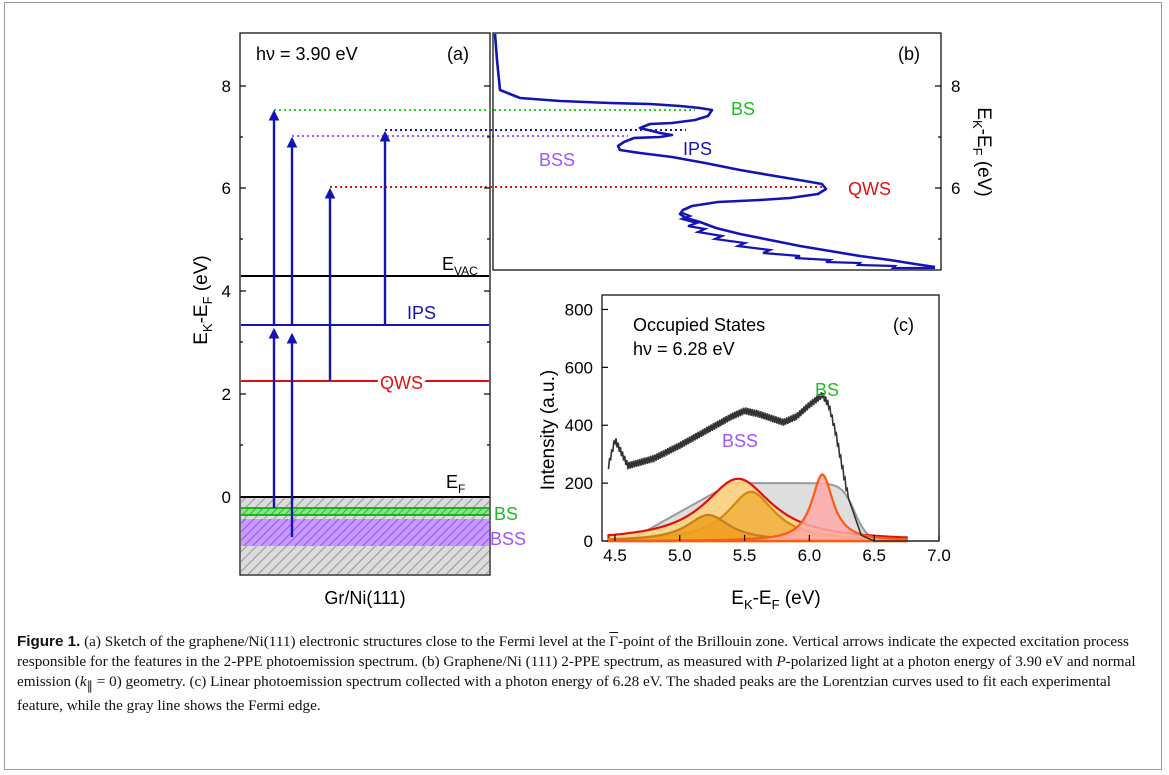  What do you see at coordinates (364, 598) in the screenshot?
I see `panel-a-xlabel: Gr/Ni(111)` at bounding box center [364, 598].